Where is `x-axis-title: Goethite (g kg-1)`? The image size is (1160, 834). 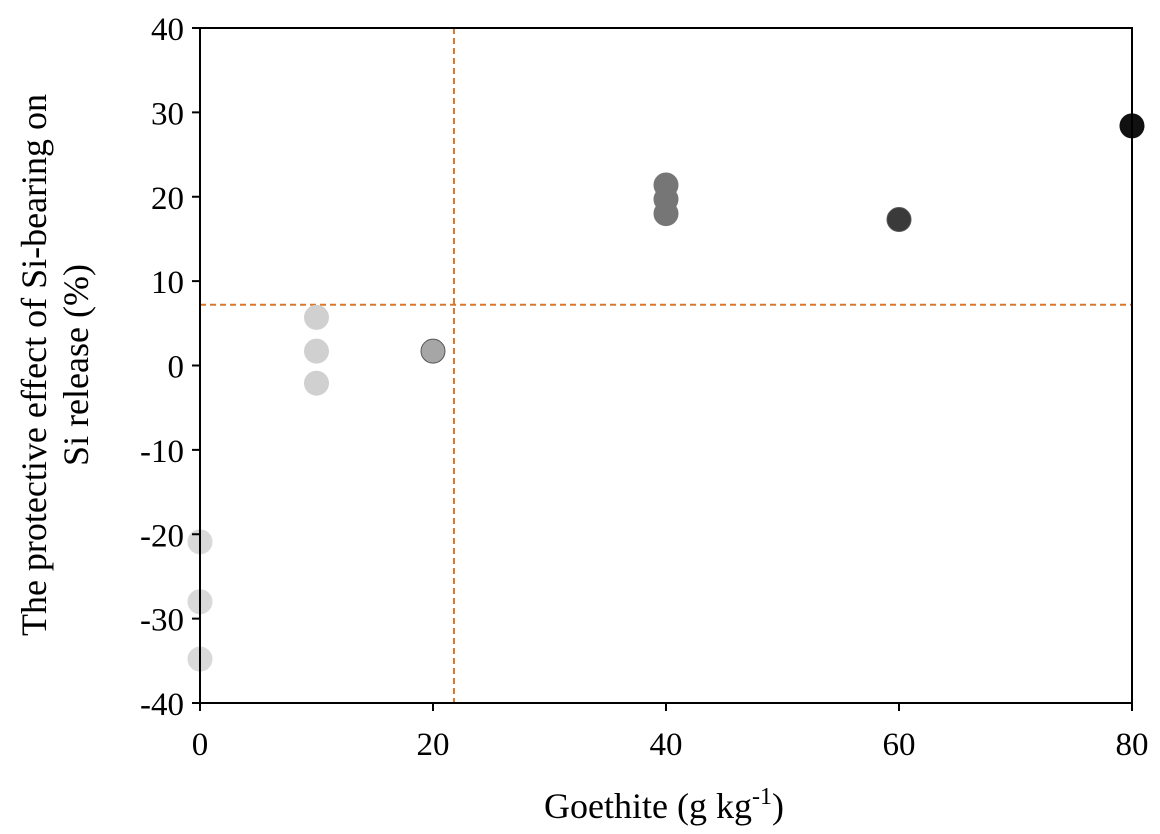 x-axis-title: Goethite (g kg-1) is located at coordinates (664, 805).